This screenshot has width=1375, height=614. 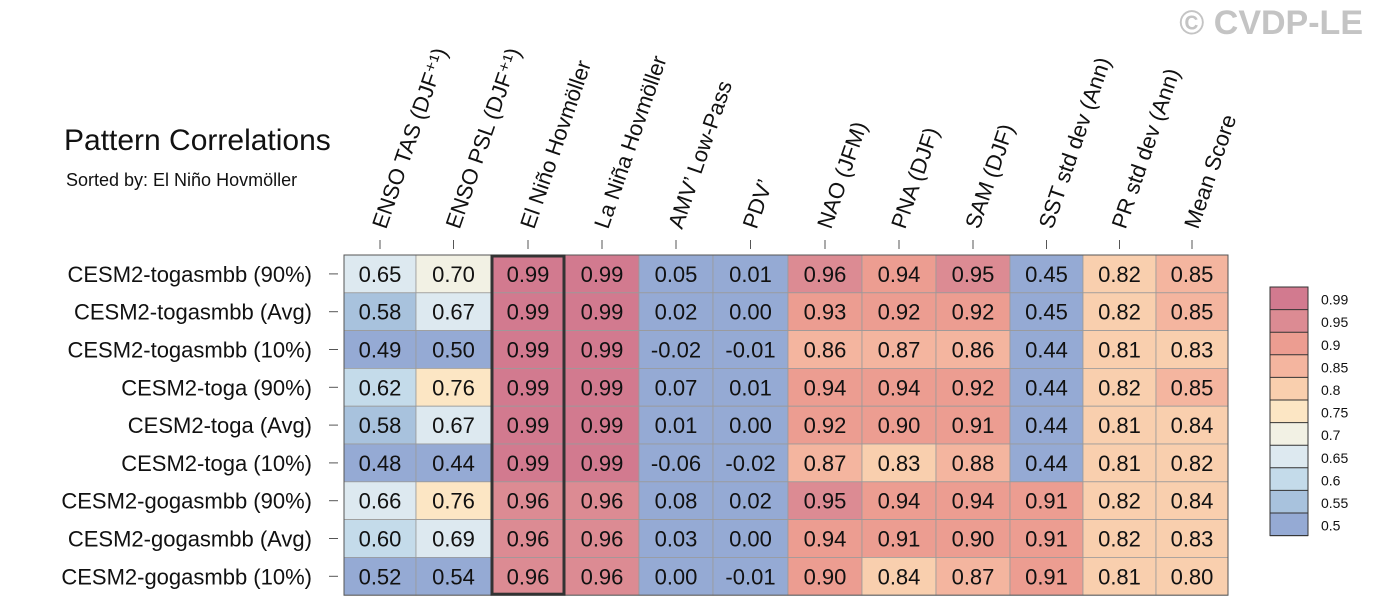 I want to click on row-label: CESM2-toga (Avg), so click(x=220, y=425).